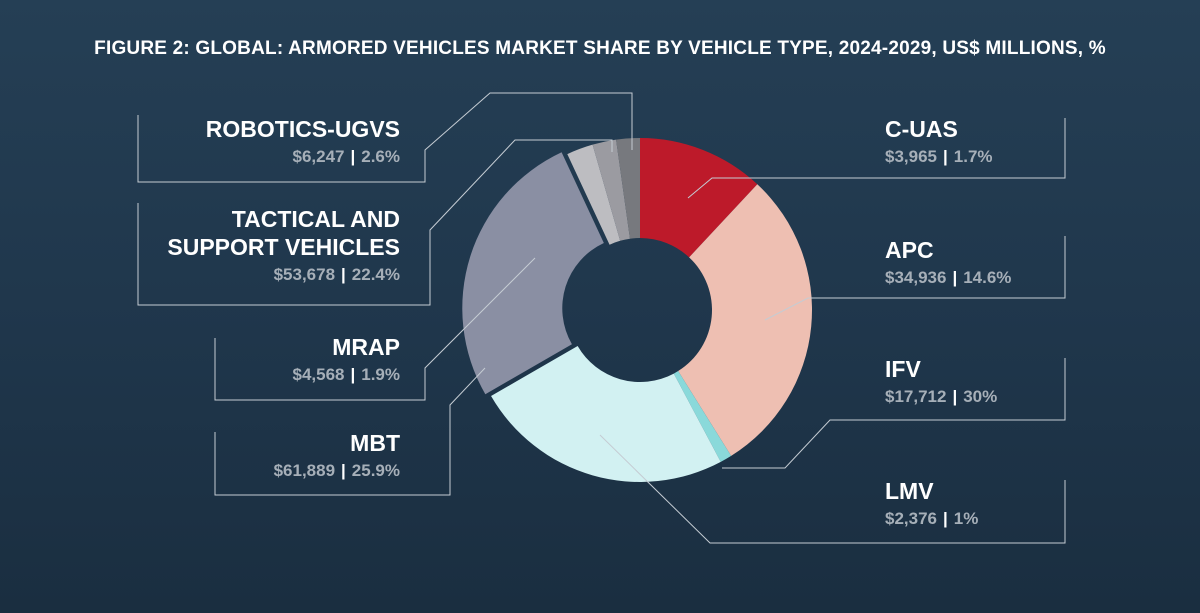 Image resolution: width=1200 pixels, height=613 pixels. What do you see at coordinates (702, 416) in the screenshot?
I see `slice-ifv` at bounding box center [702, 416].